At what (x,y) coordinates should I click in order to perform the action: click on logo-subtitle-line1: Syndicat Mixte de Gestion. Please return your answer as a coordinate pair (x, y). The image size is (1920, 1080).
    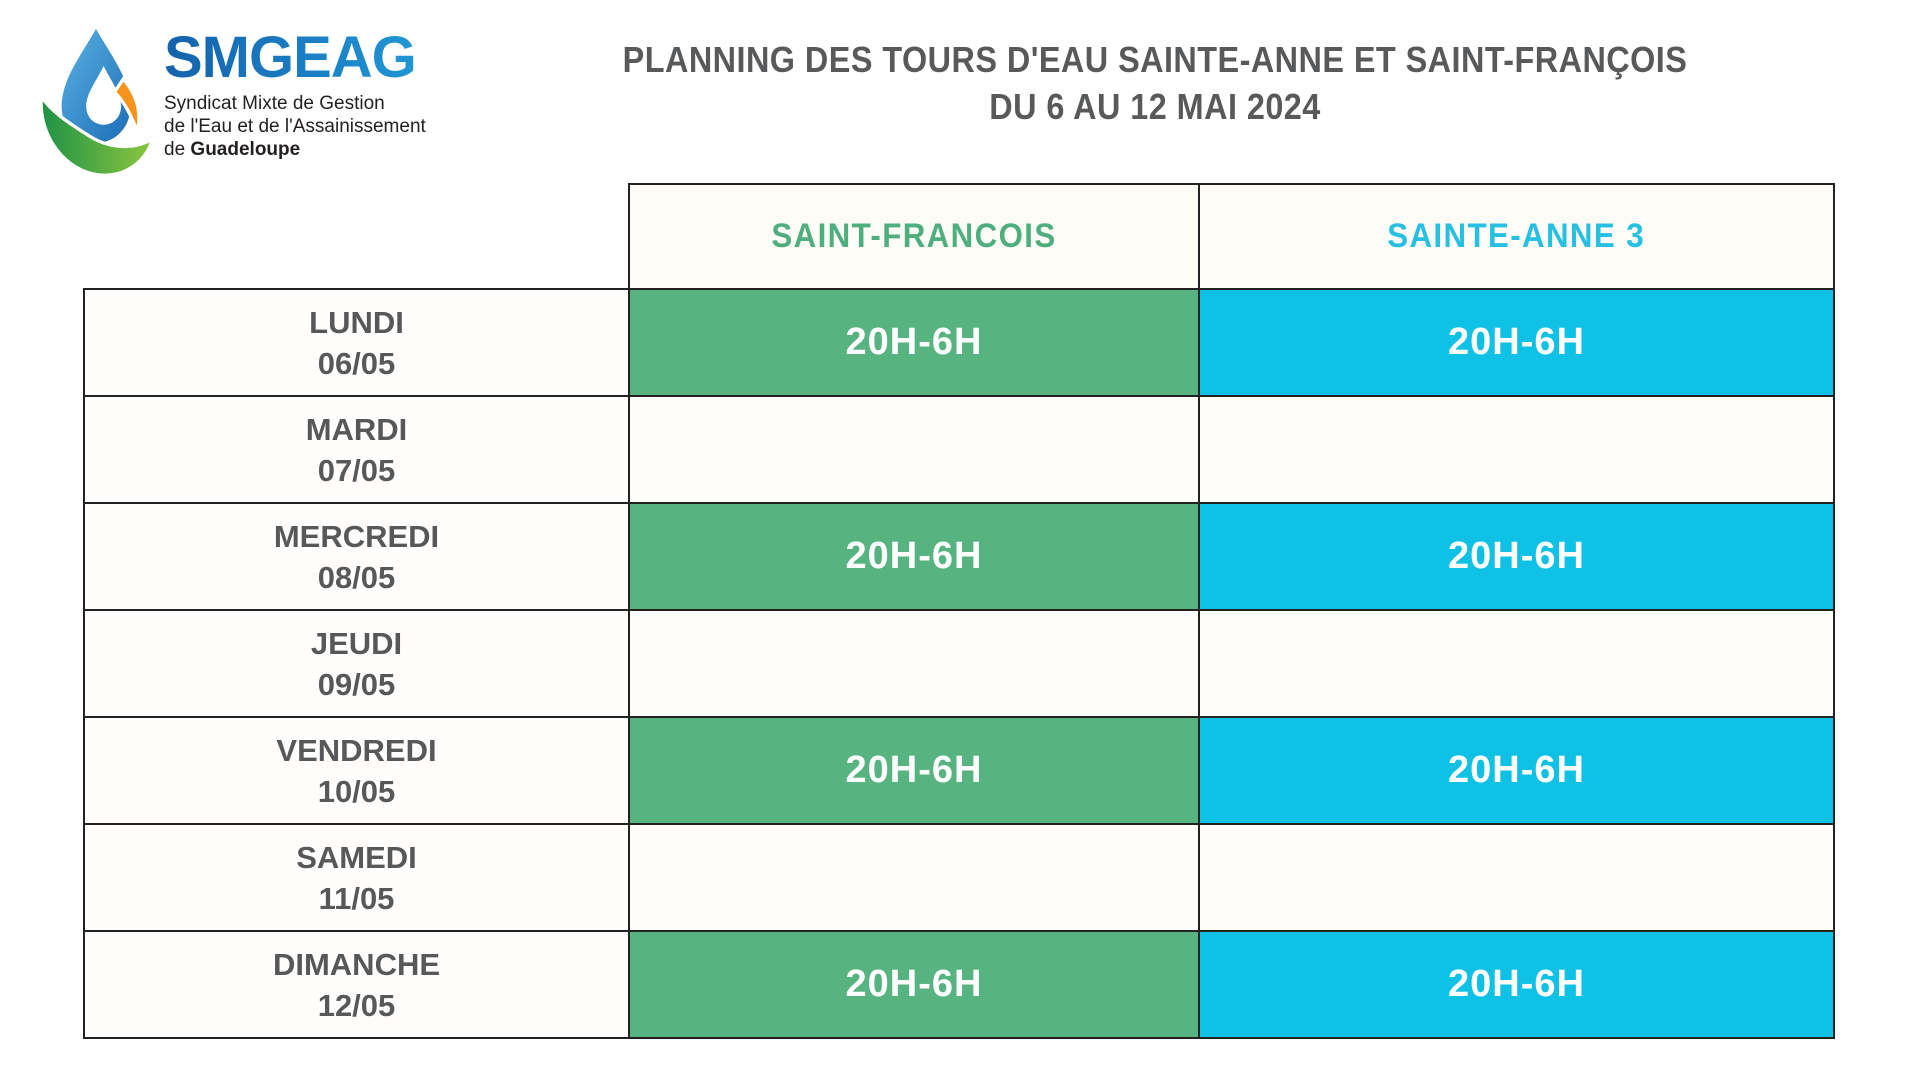
    Looking at the image, I should click on (274, 103).